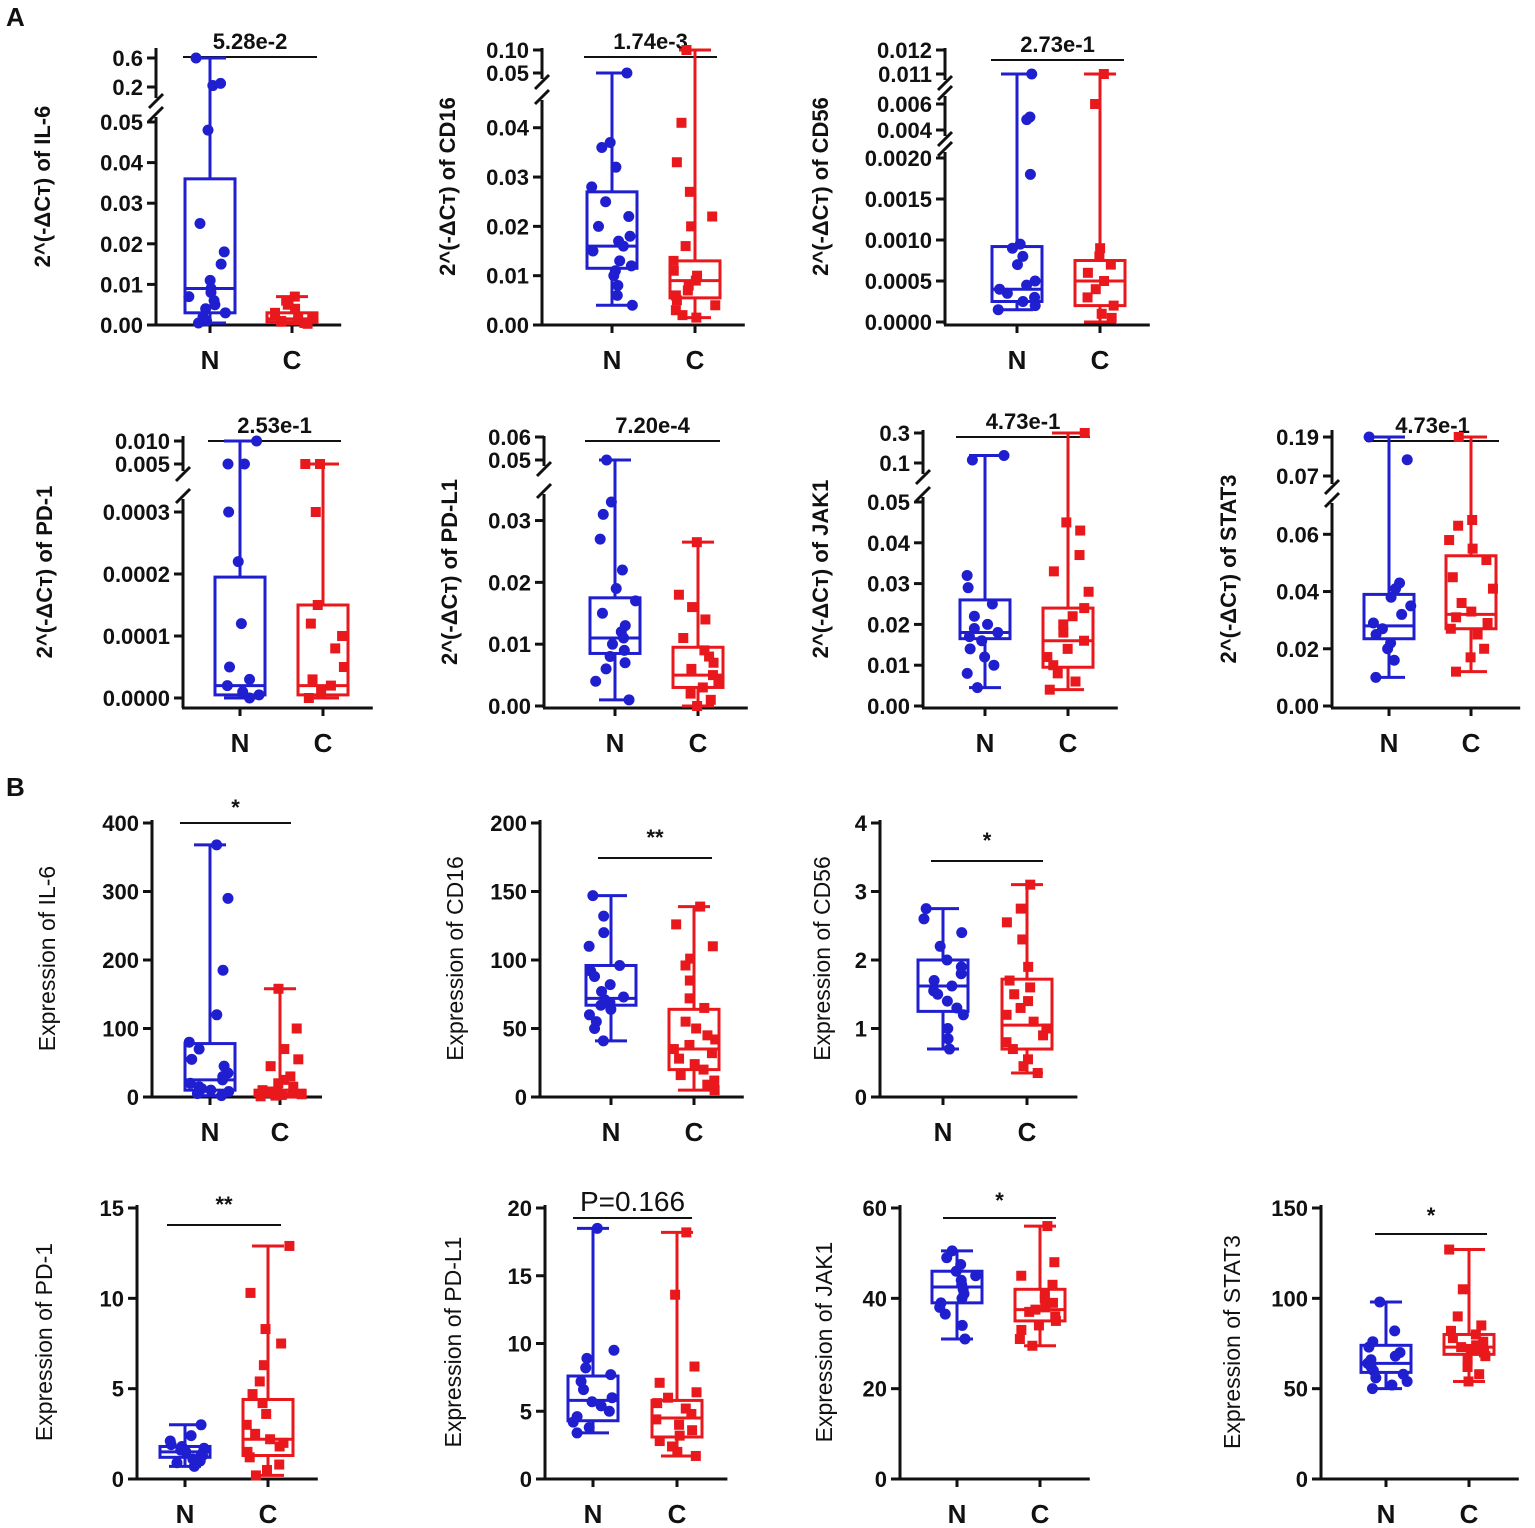  I want to click on y-tick-label: 4, so click(861, 823).